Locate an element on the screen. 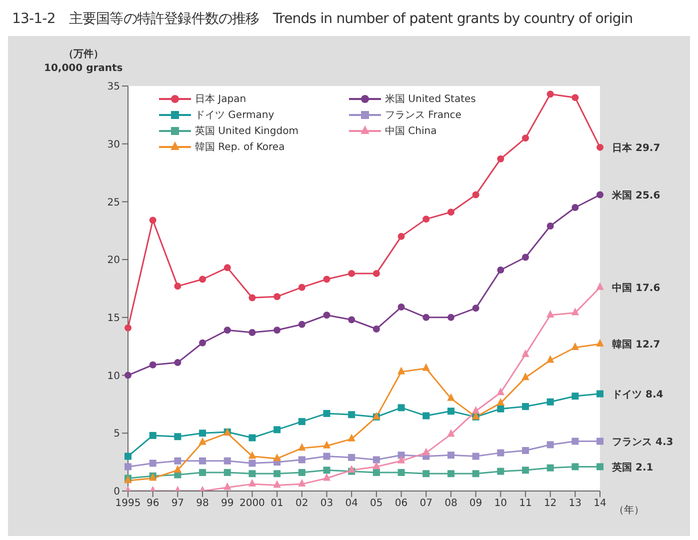 The image size is (698, 540). legend-label: 米国 United States is located at coordinates (430, 99).